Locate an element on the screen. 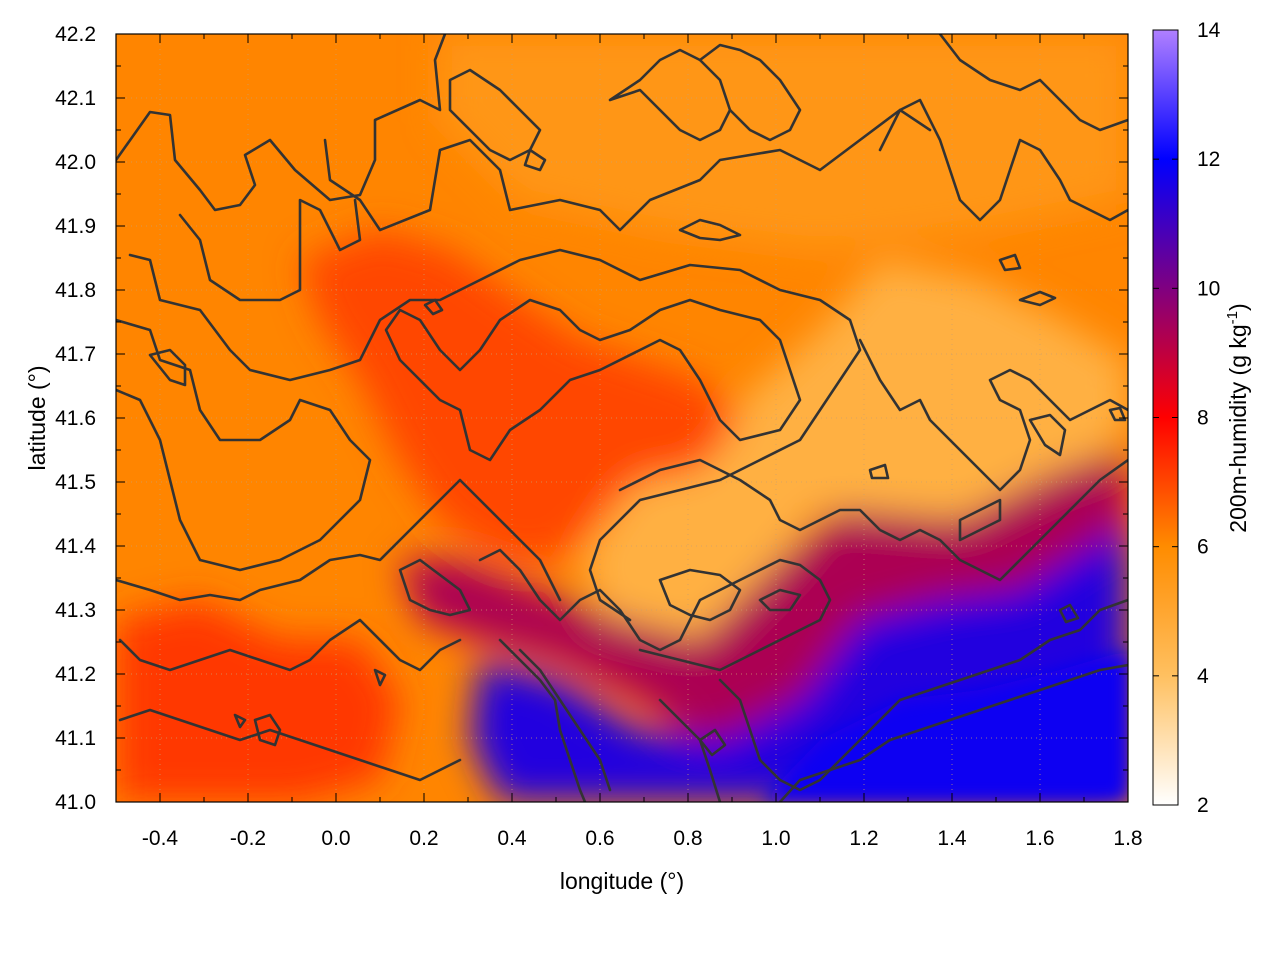  field-region-southwest-moist is located at coordinates (258, 701).